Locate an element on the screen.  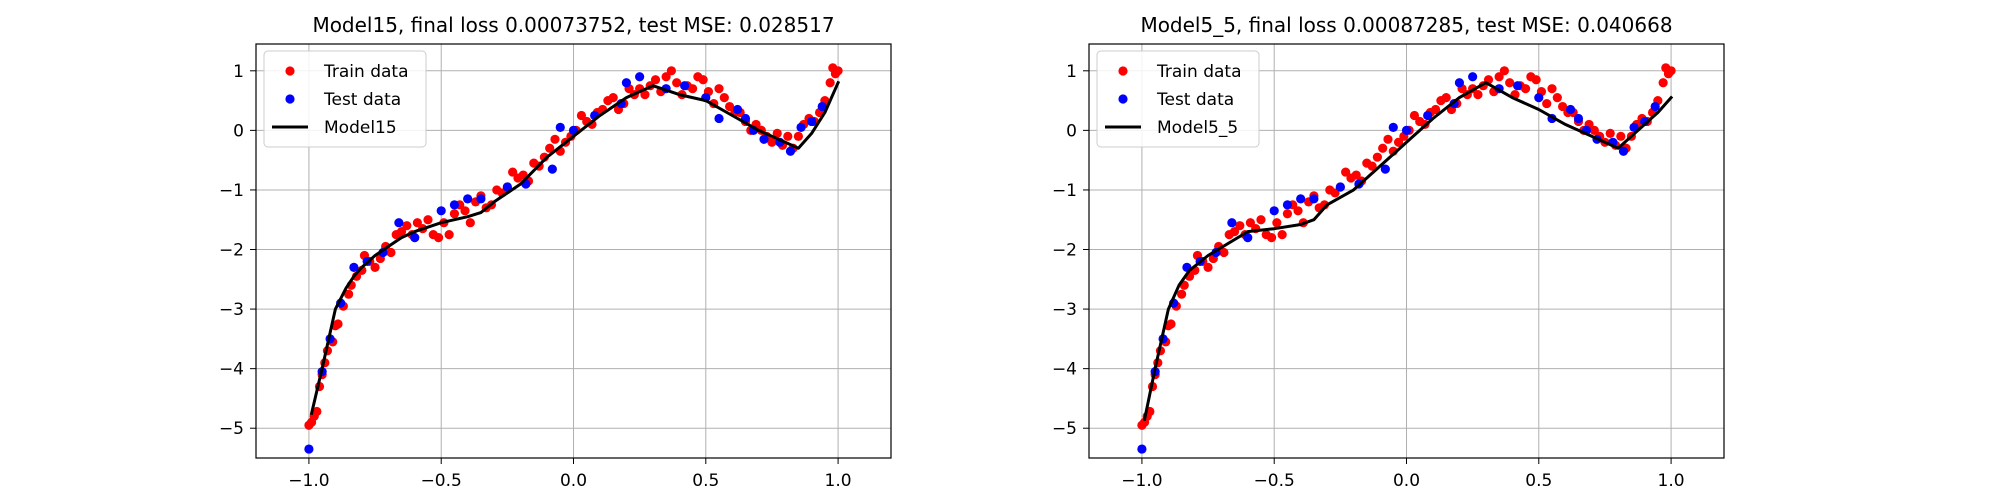
legend-box is located at coordinates (1178, 99).